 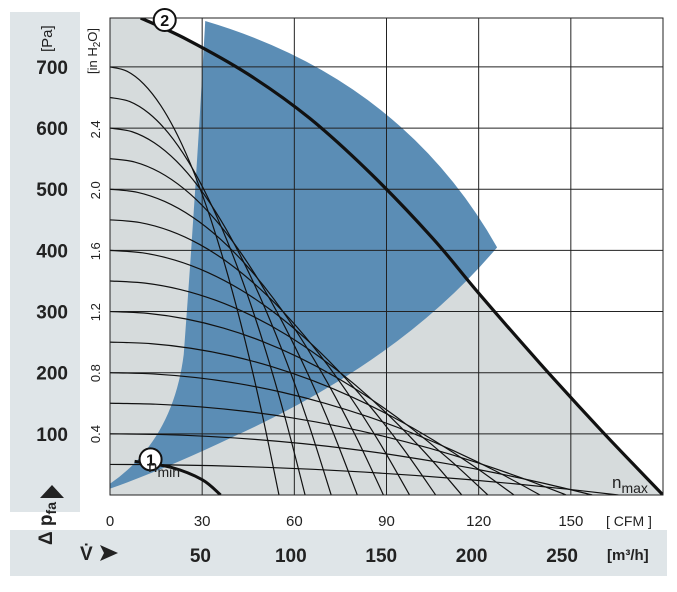 I want to click on y-tick-label-pa: 500, so click(x=52, y=190).